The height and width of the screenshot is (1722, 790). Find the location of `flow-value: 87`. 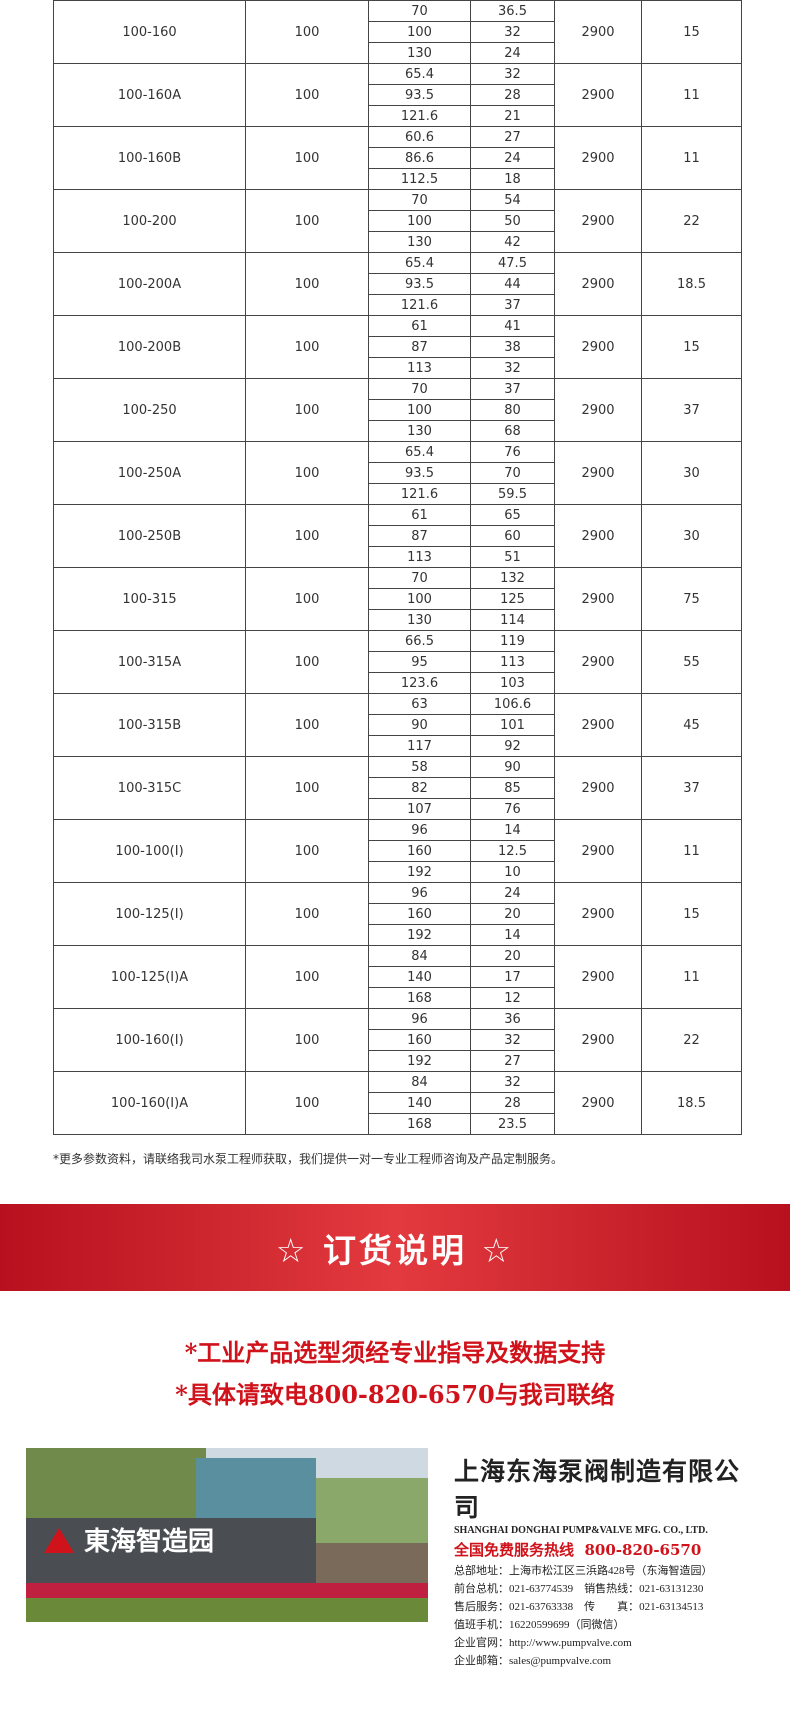

flow-value: 87 is located at coordinates (419, 536).